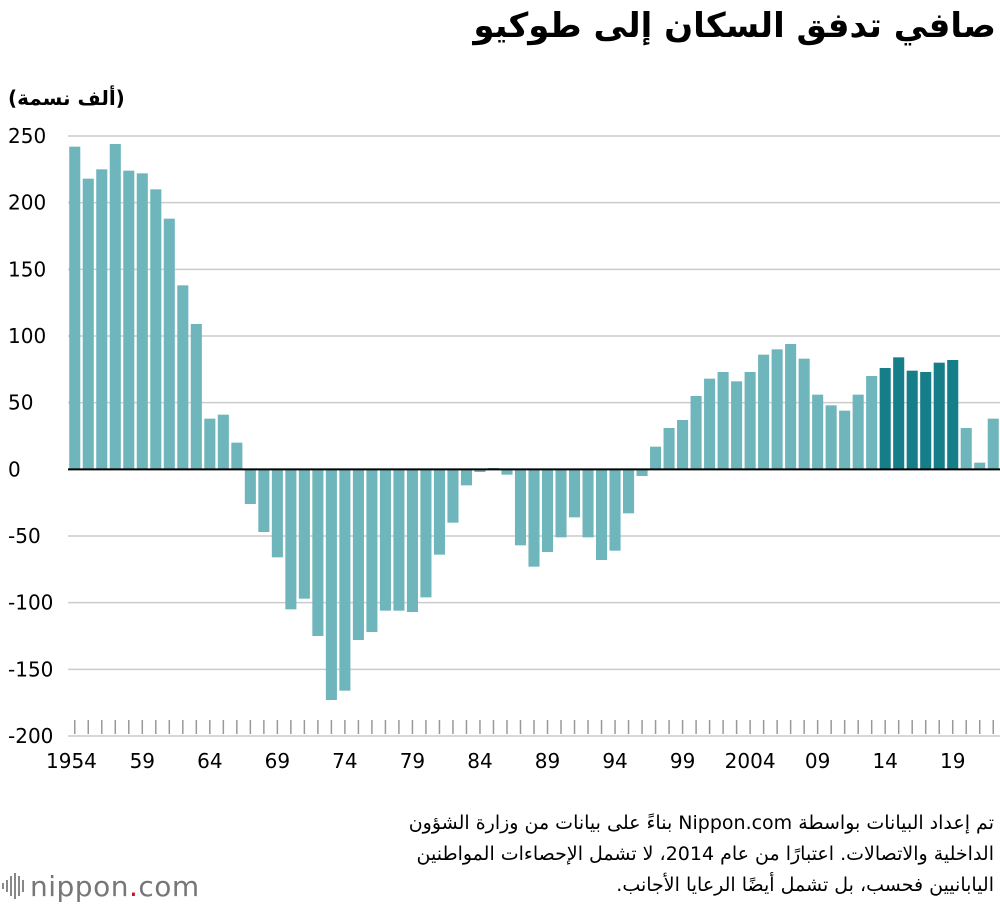  What do you see at coordinates (372, 550) in the screenshot?
I see `bar-1976` at bounding box center [372, 550].